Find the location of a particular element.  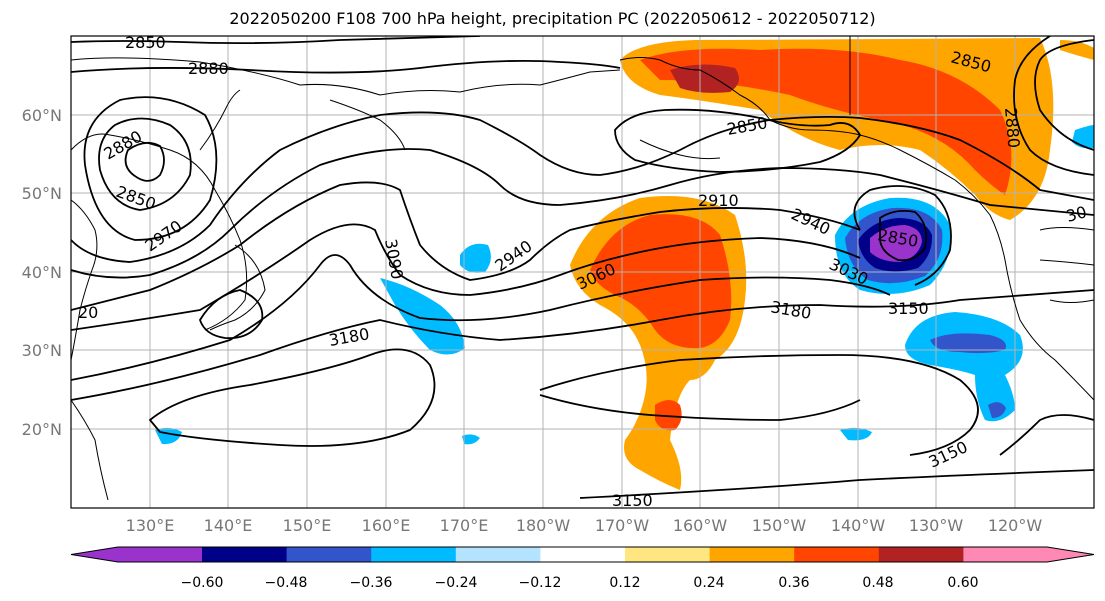

lon-label: 160°E is located at coordinates (386, 525).